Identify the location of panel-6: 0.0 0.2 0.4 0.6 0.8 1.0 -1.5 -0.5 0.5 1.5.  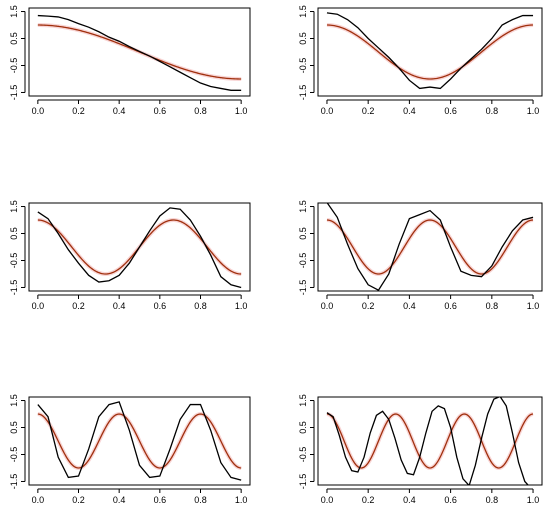
(420, 449).